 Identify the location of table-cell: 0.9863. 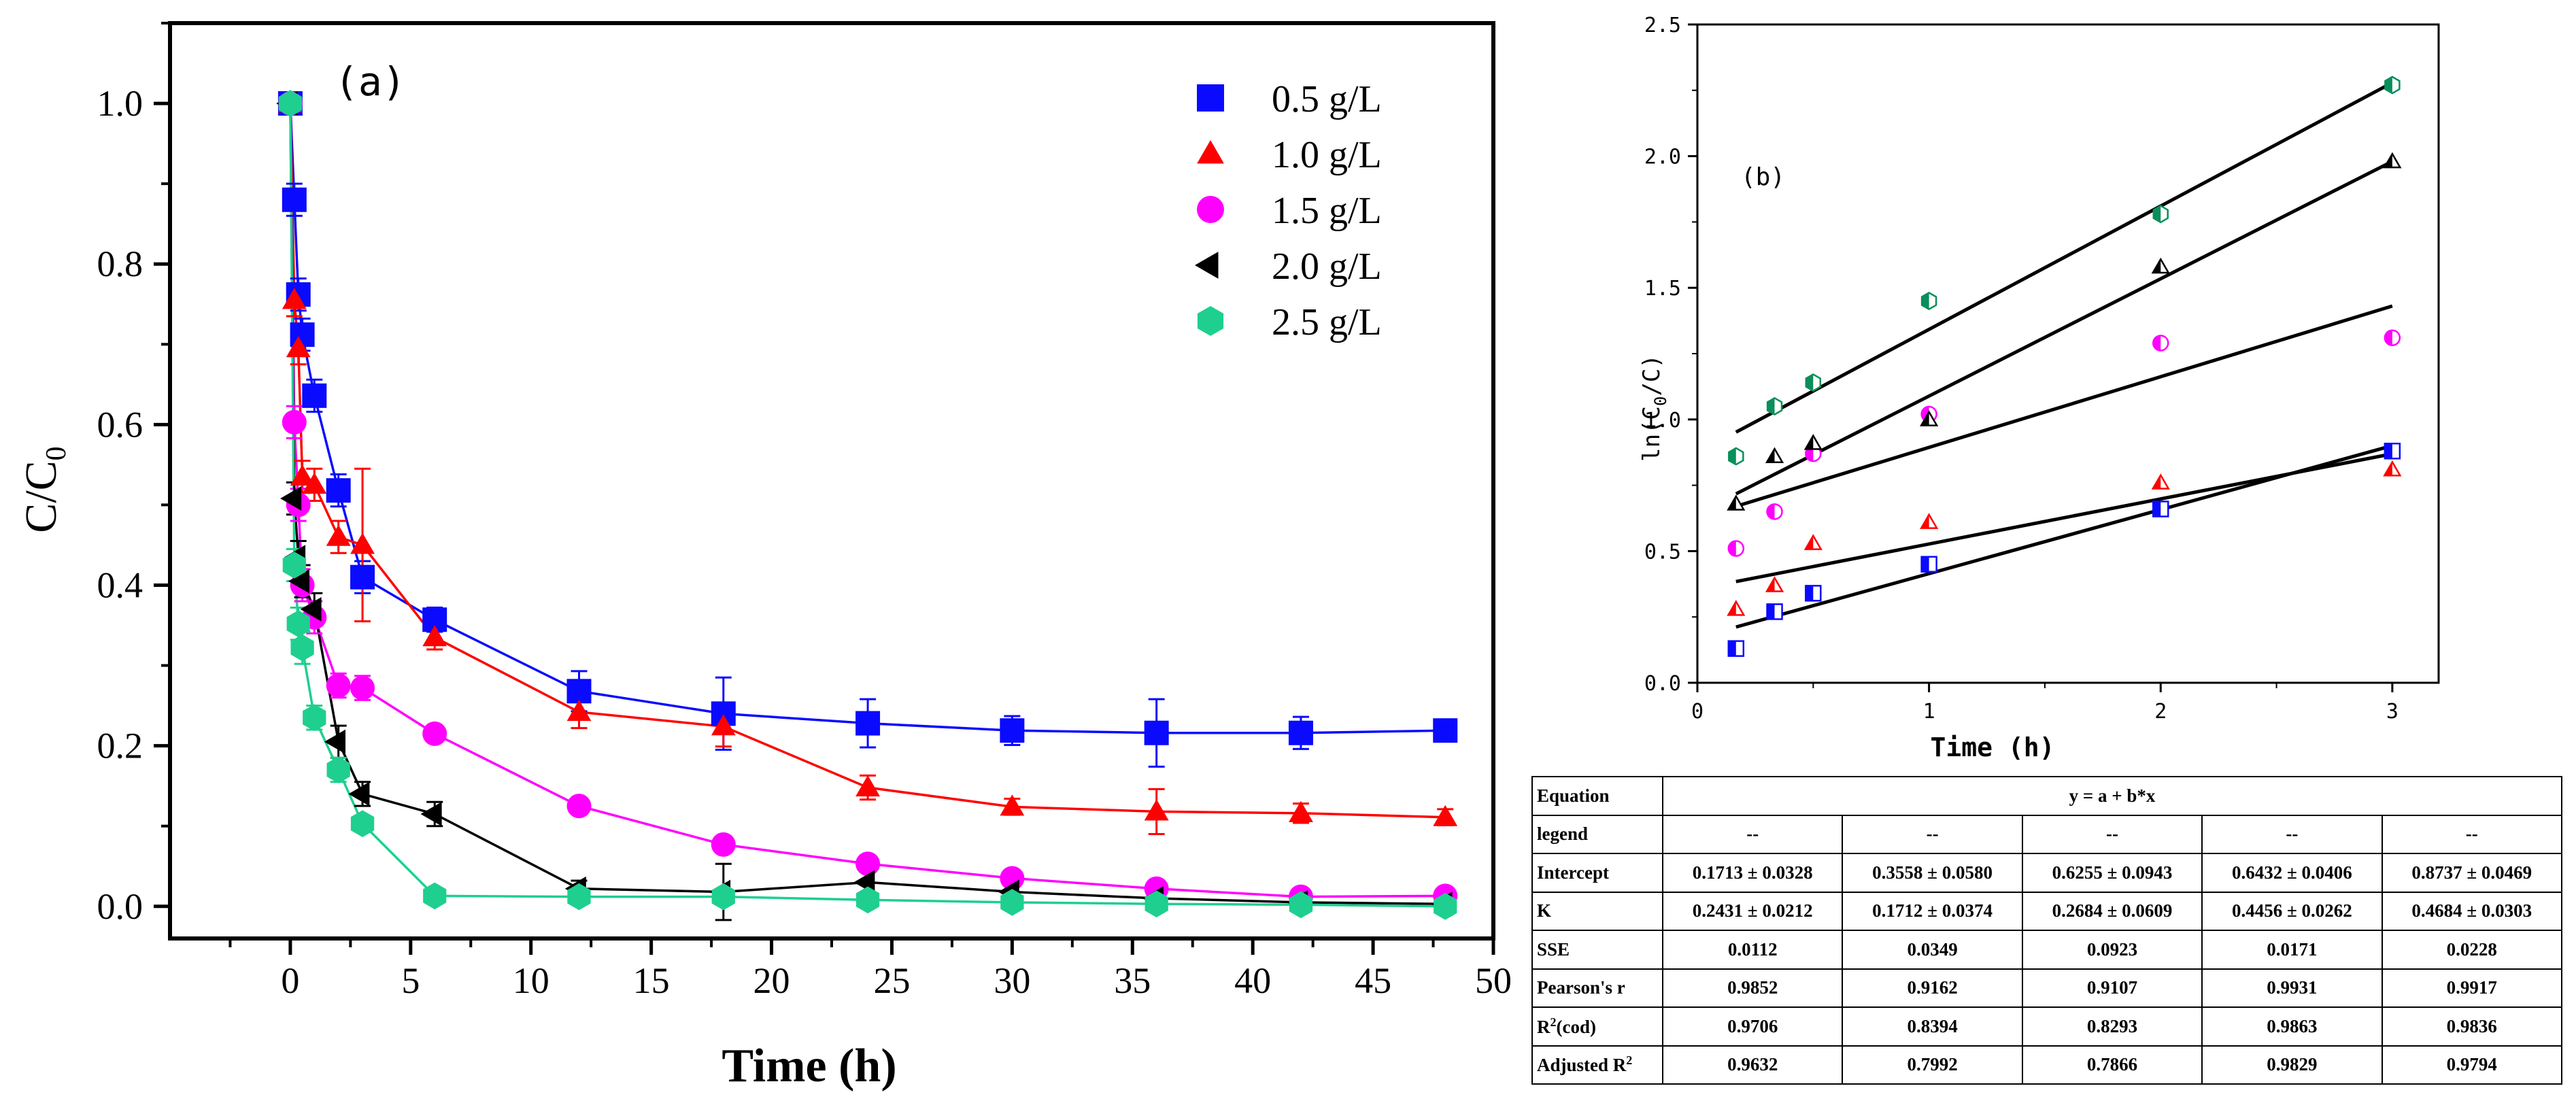
(2292, 1026).